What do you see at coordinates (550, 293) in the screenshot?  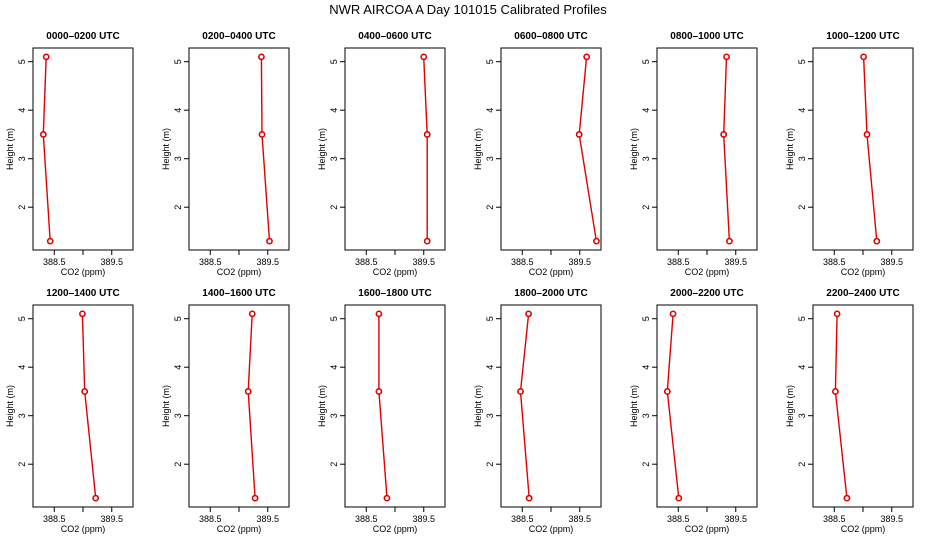 I see `panel-title: 1800–2000 UTC` at bounding box center [550, 293].